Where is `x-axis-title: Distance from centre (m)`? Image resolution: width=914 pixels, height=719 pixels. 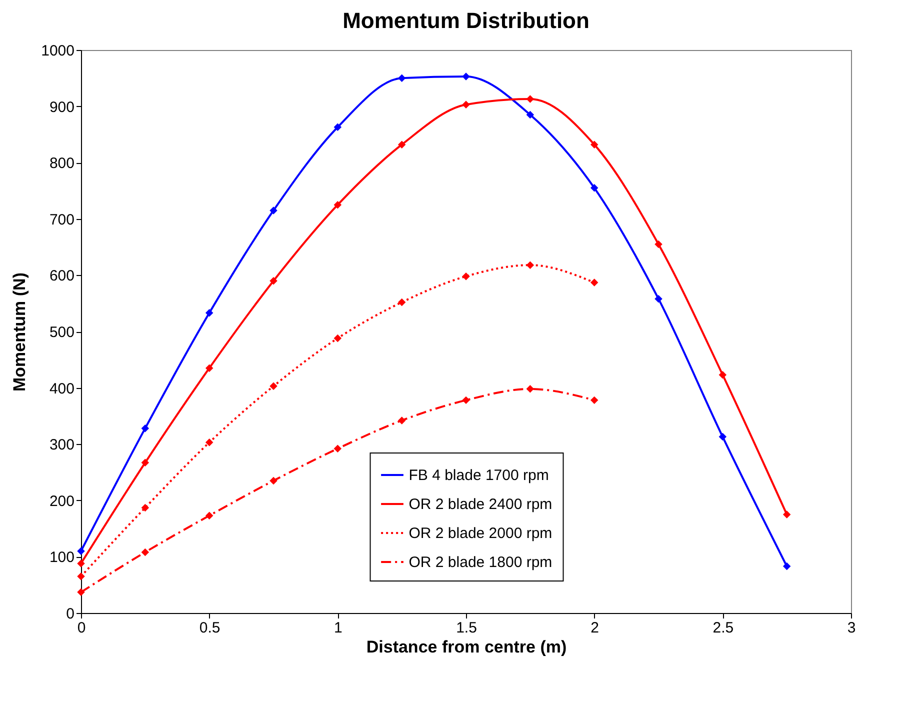 x-axis-title: Distance from centre (m) is located at coordinates (466, 647).